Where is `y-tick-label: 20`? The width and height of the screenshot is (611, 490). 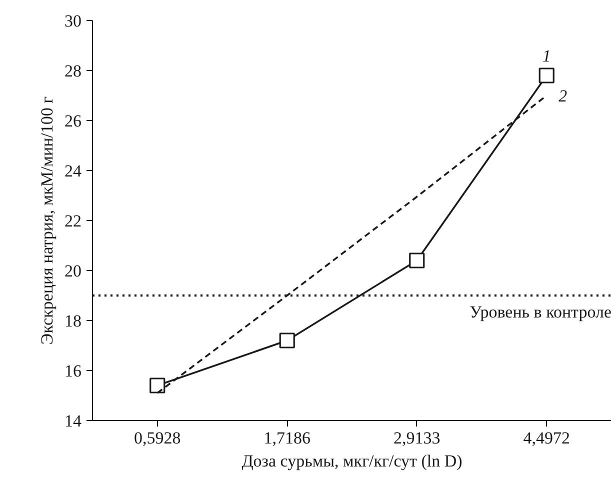
y-tick-label: 20 is located at coordinates (73, 271).